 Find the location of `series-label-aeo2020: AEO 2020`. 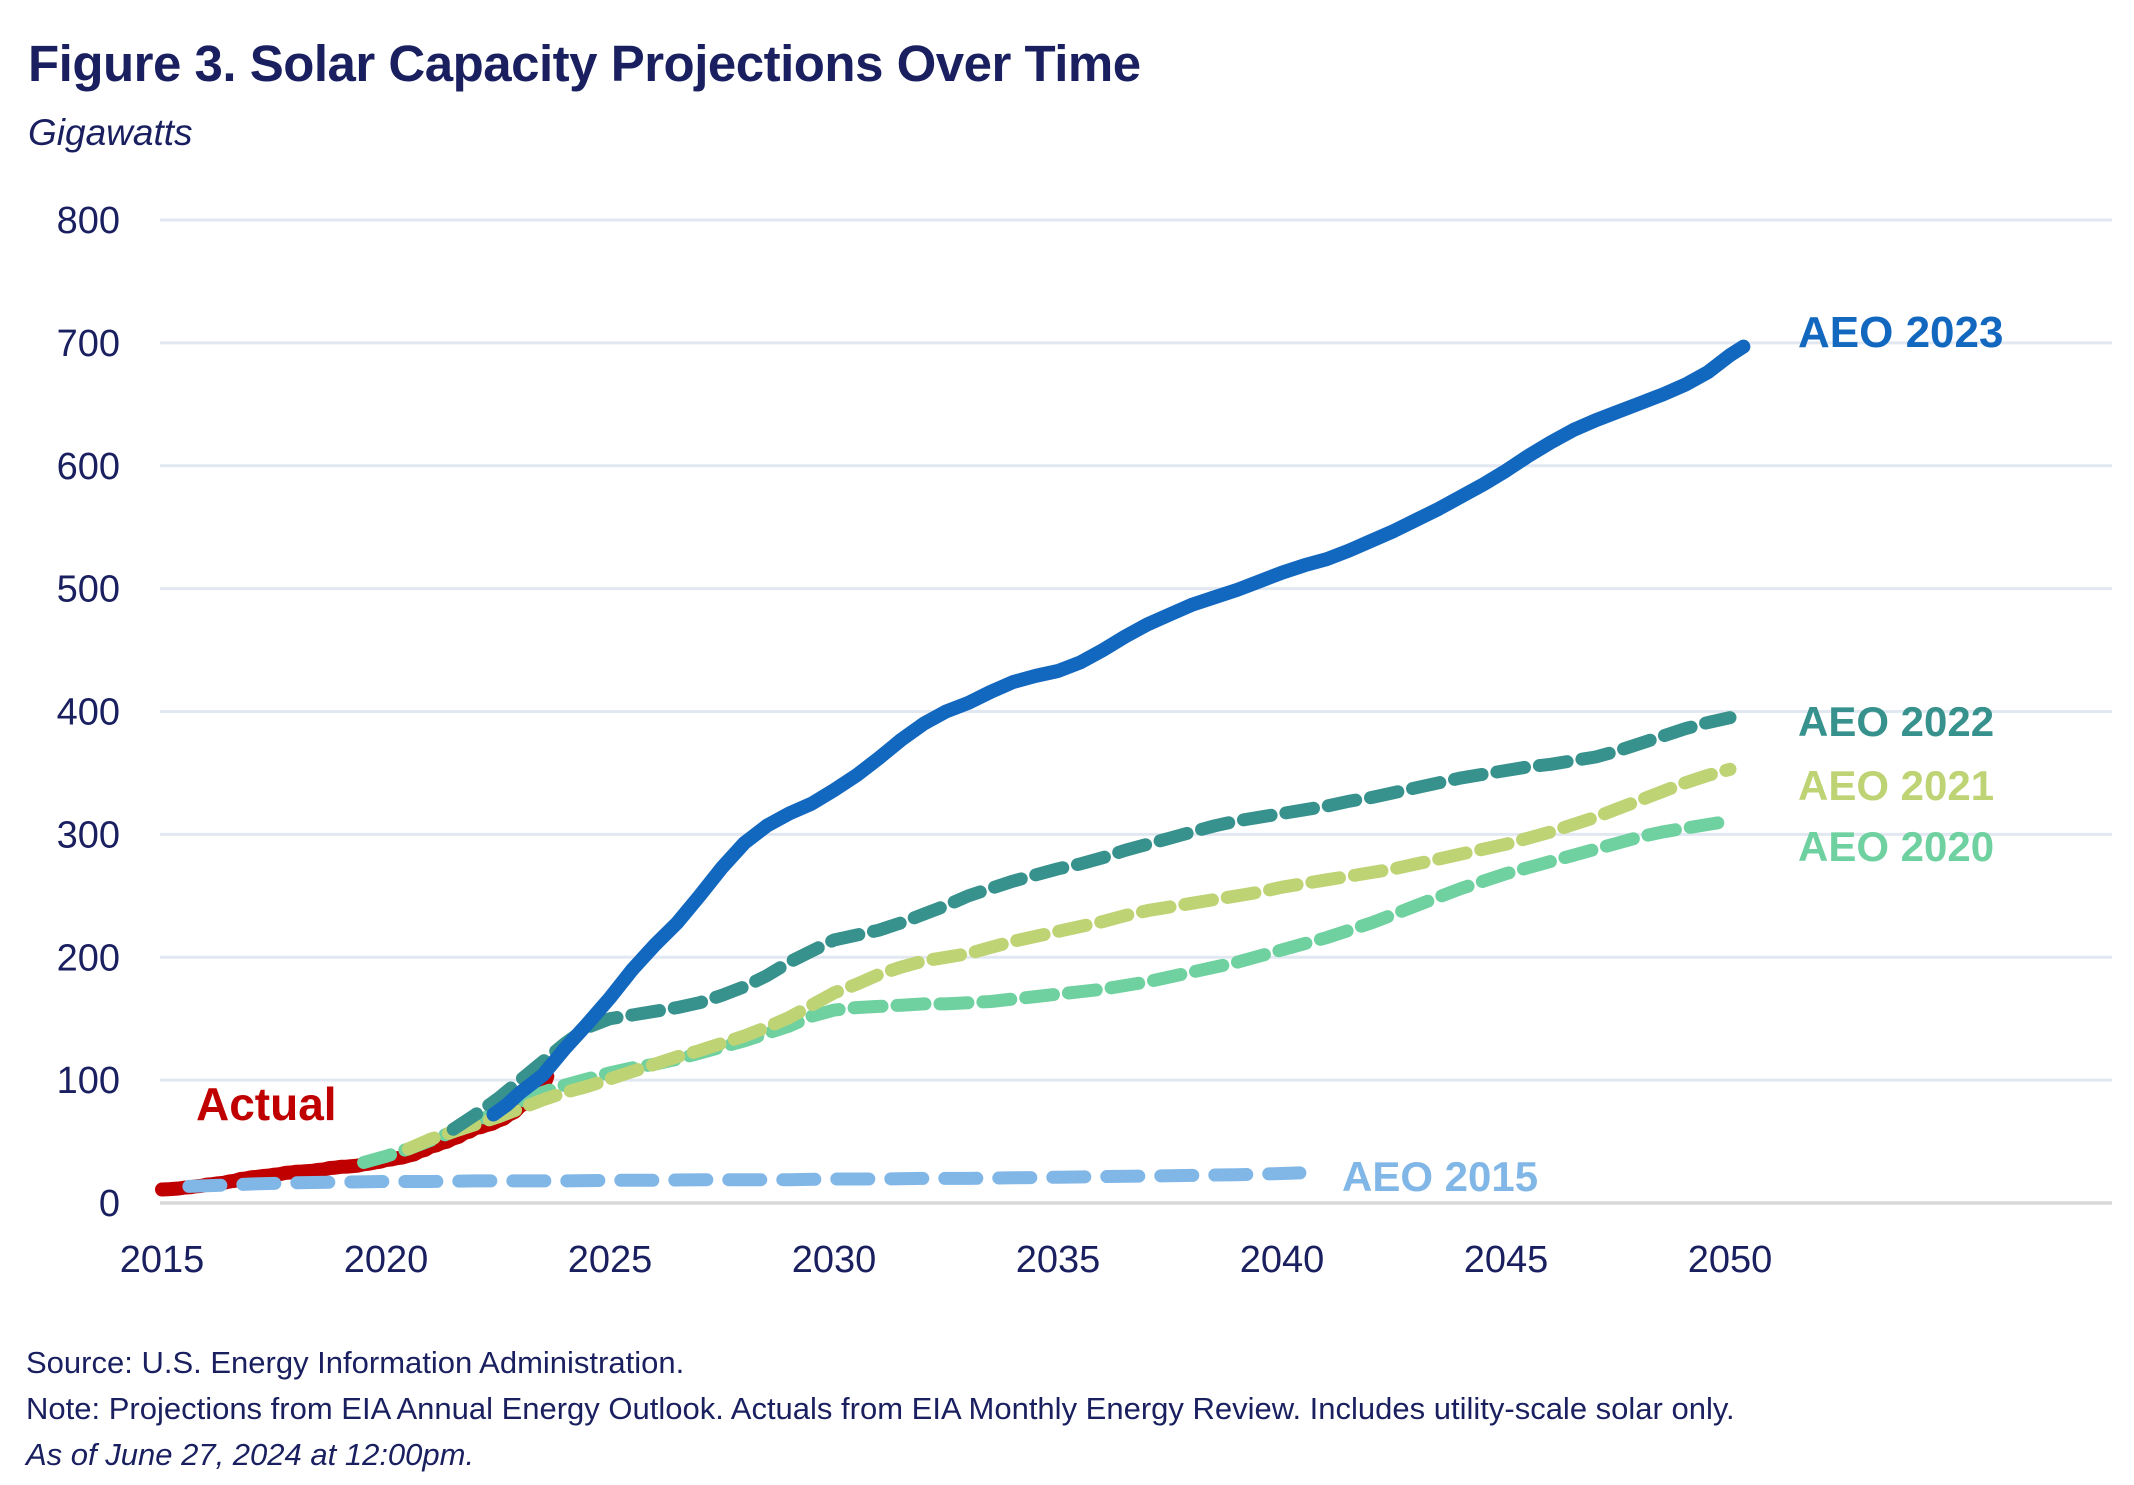

series-label-aeo2020: AEO 2020 is located at coordinates (1896, 846).